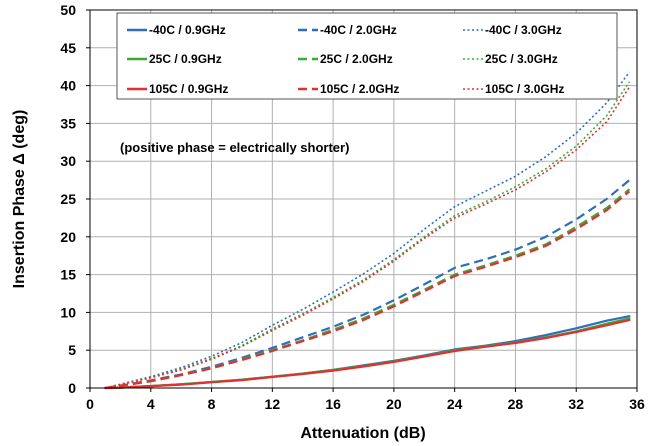  I want to click on legend-label: -40C / 0.9GHz, so click(187, 30).